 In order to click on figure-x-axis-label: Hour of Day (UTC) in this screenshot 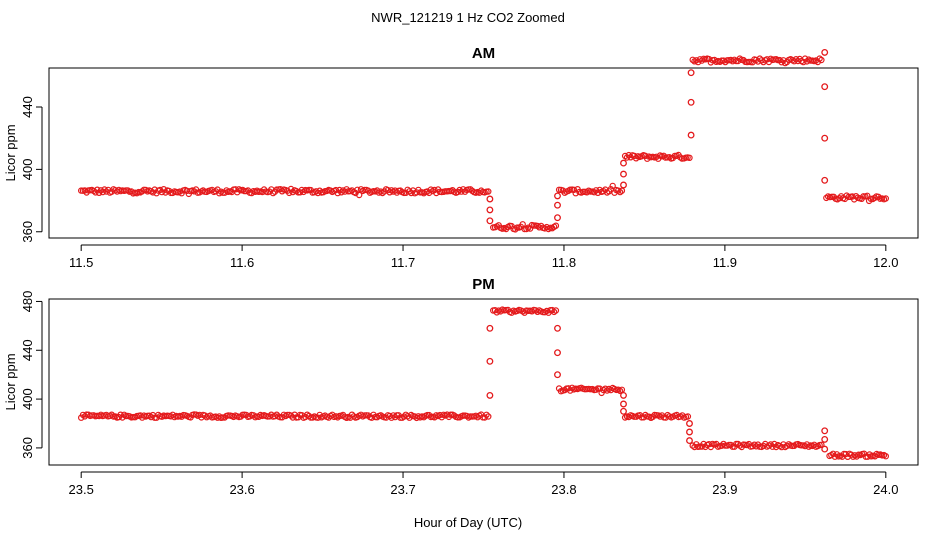, I will do `click(468, 522)`.